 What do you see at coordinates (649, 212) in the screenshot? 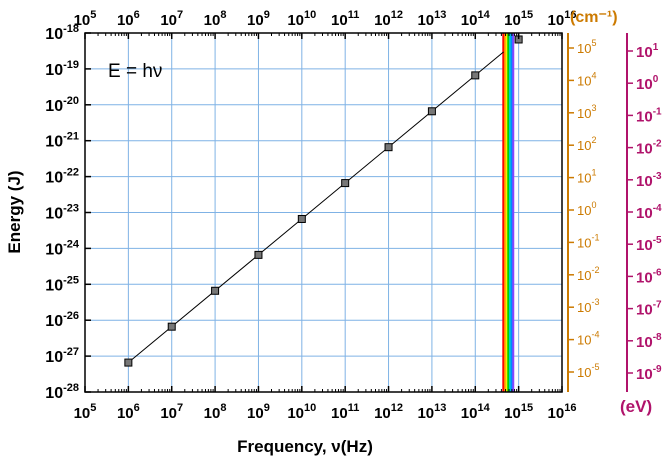
I see `ev-tick-label: 10⁻⁴` at bounding box center [649, 212].